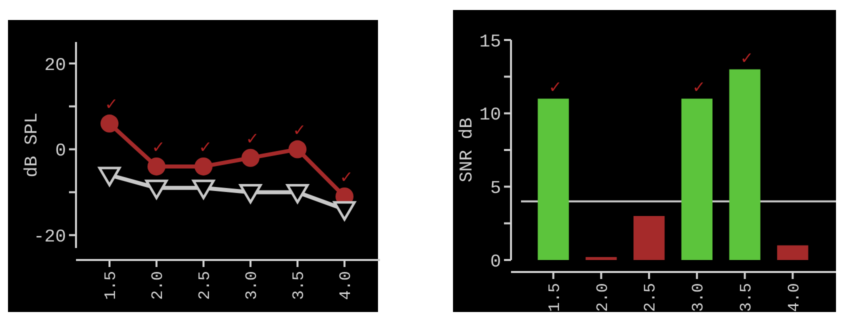  What do you see at coordinates (495, 188) in the screenshot?
I see `y-tick-label: 5` at bounding box center [495, 188].